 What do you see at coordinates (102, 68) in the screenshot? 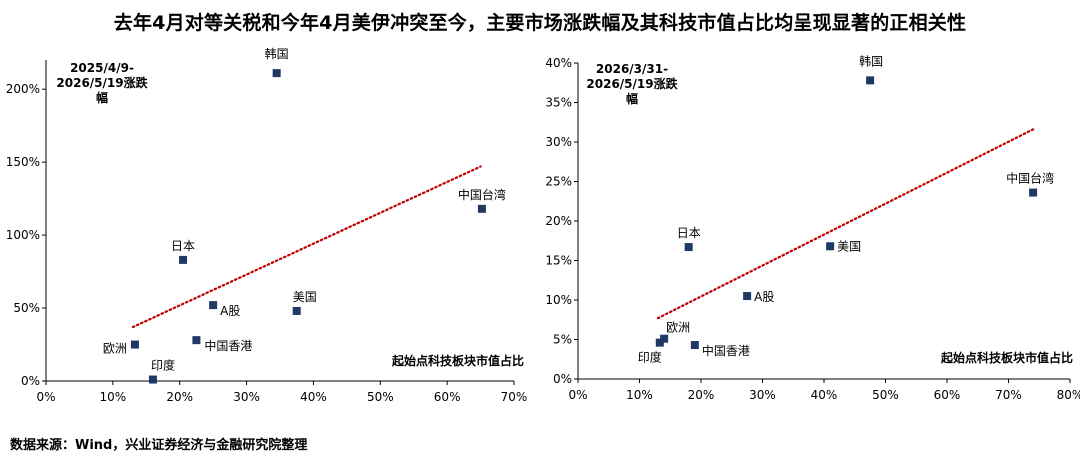
I see `period-annotation-line: 2025/4/9-` at bounding box center [102, 68].